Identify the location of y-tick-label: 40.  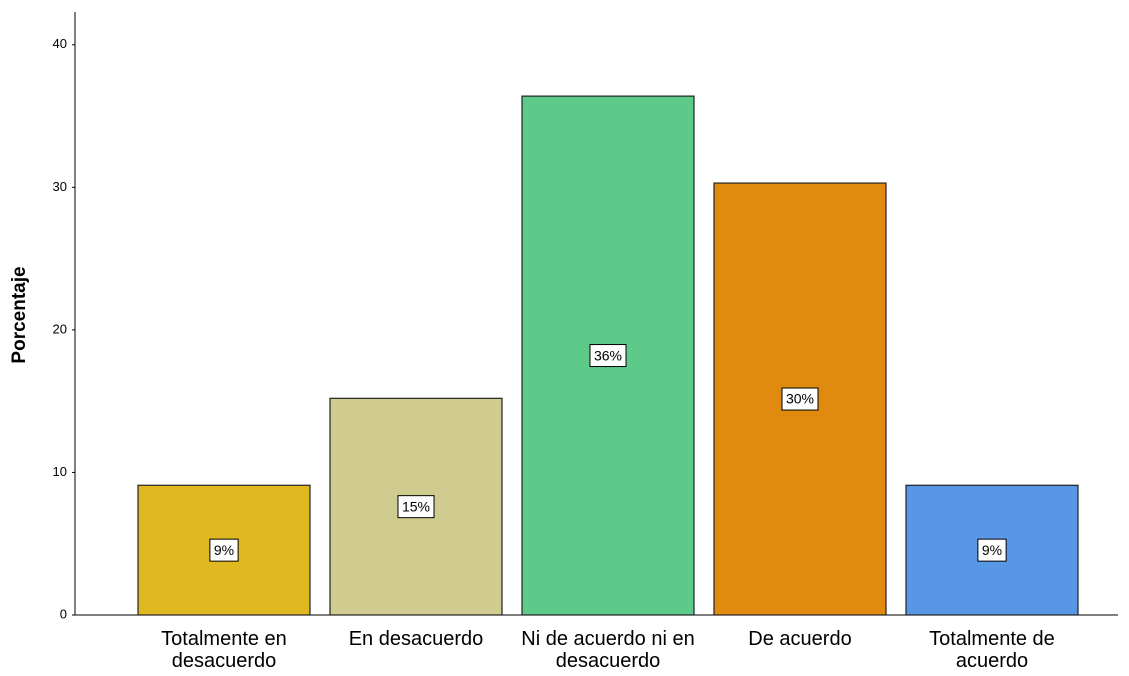
(60, 43).